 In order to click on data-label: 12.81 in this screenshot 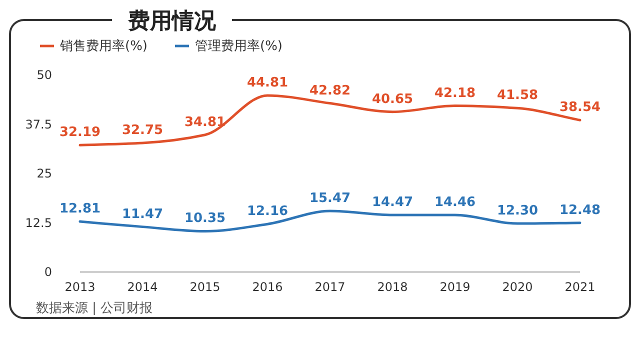, I will do `click(80, 209)`.